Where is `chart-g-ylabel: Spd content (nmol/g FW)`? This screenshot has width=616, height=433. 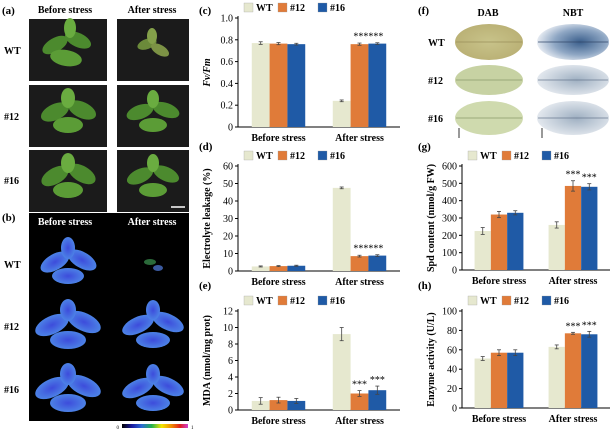 chart-g-ylabel: Spd content (nmol/g FW) is located at coordinates (431, 218).